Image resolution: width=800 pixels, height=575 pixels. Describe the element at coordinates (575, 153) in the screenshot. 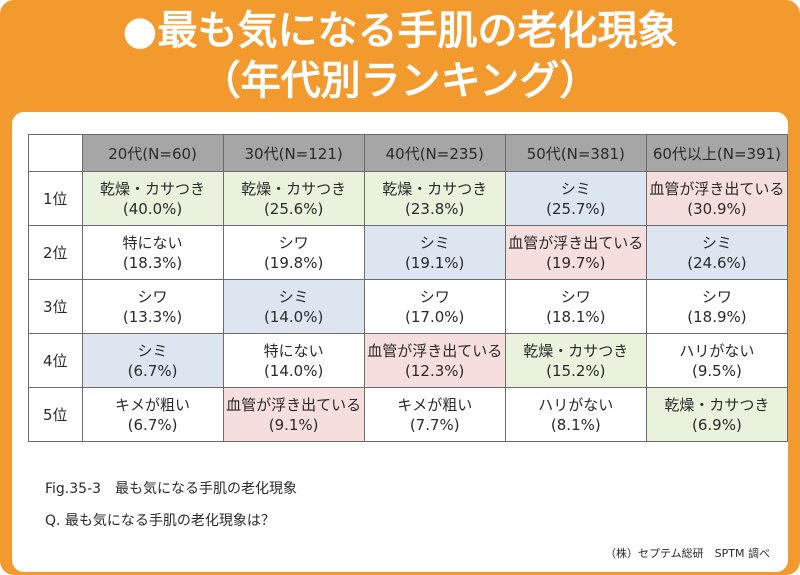

I see `column-header: 50代(N=381)` at that location.